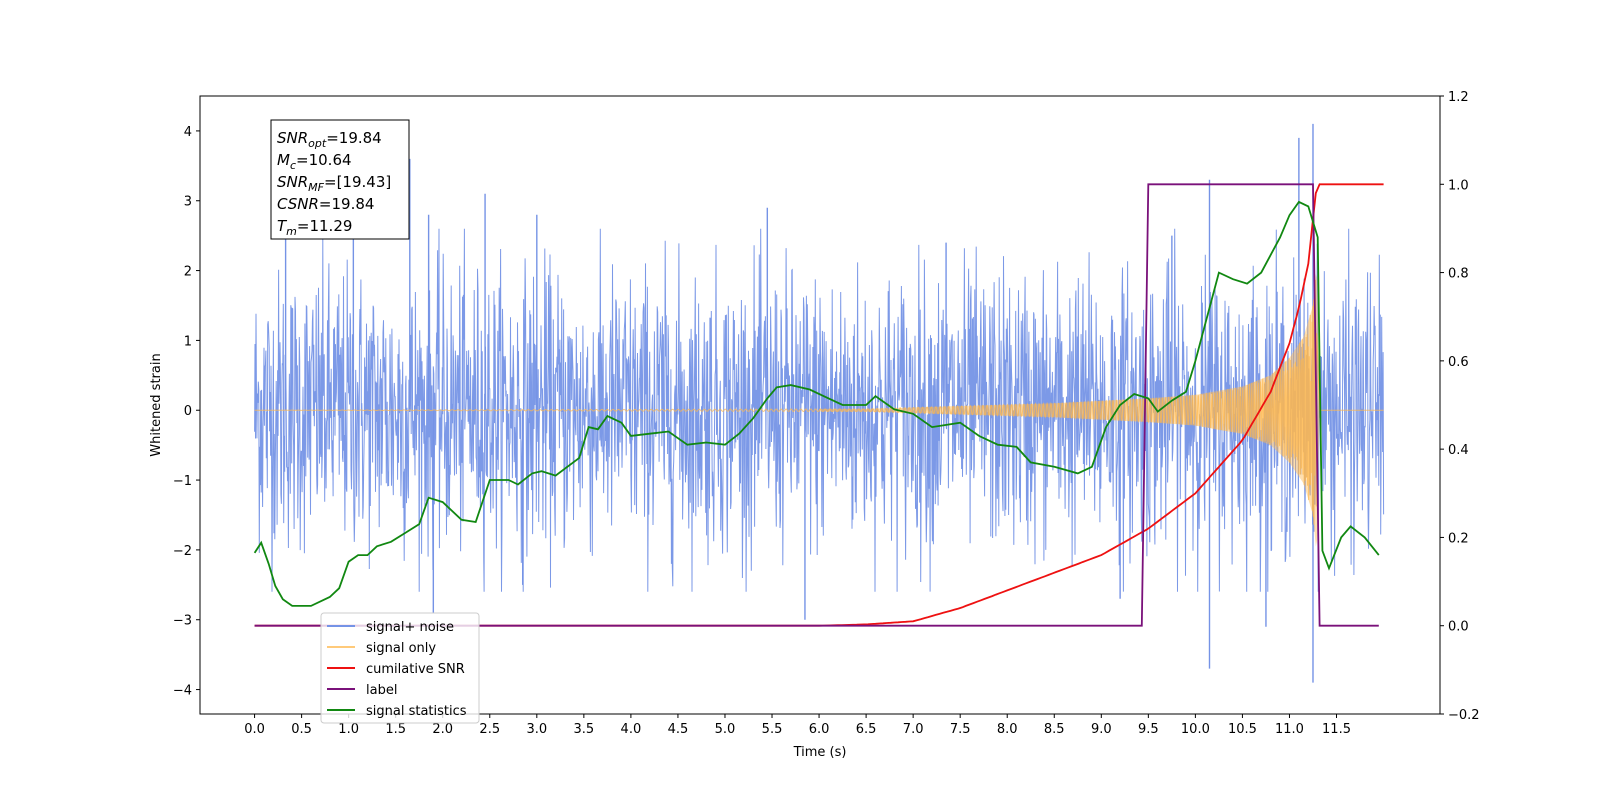 Image resolution: width=1600 pixels, height=804 pixels. What do you see at coordinates (182, 691) in the screenshot?
I see `y-tick-label-left: −4` at bounding box center [182, 691].